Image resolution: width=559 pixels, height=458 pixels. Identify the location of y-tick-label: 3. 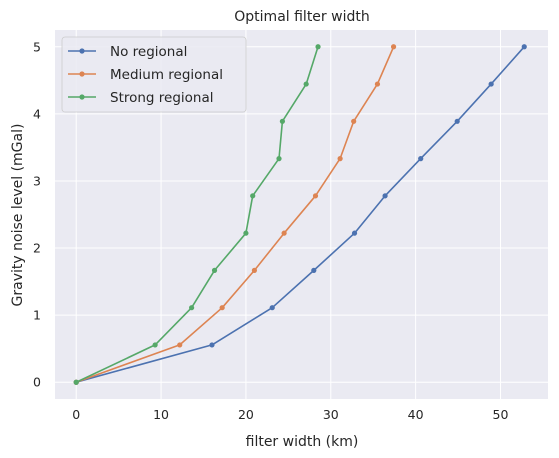
(37, 180).